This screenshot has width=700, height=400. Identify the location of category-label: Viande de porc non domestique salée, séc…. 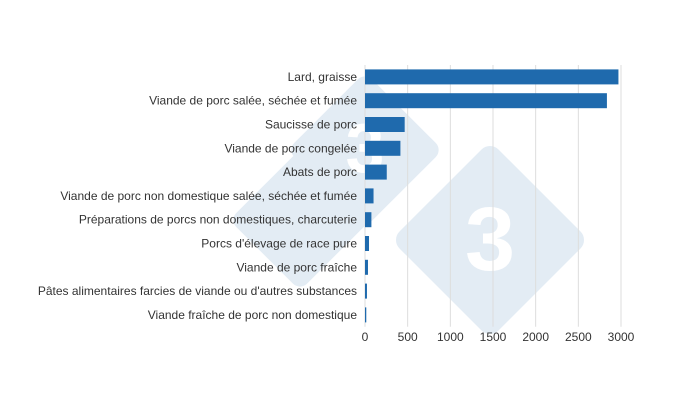
(208, 196).